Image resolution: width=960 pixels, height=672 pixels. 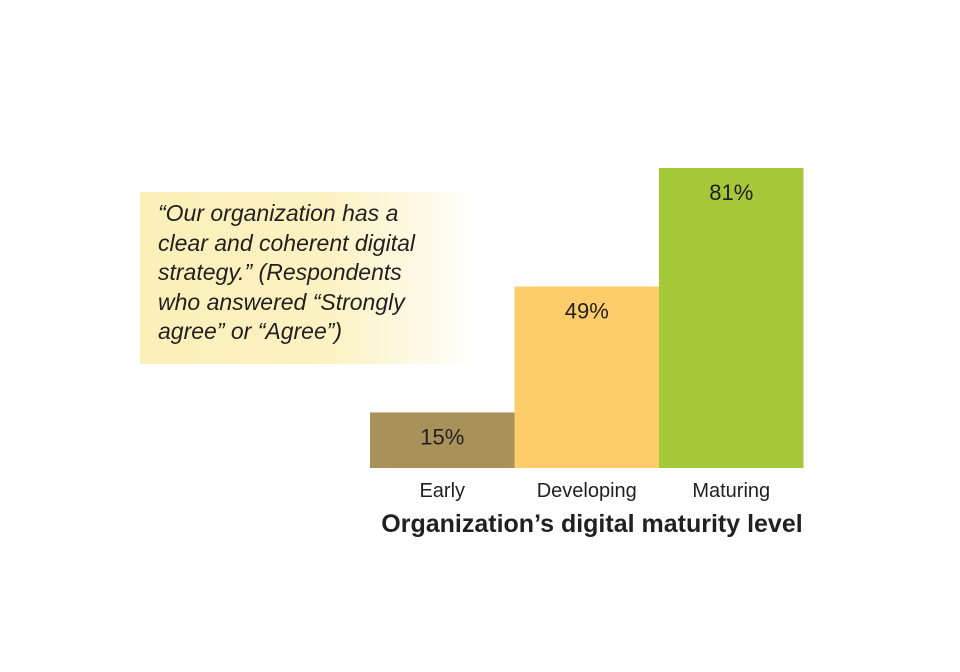 I want to click on x-tick-label-developing: Developing, so click(x=587, y=491).